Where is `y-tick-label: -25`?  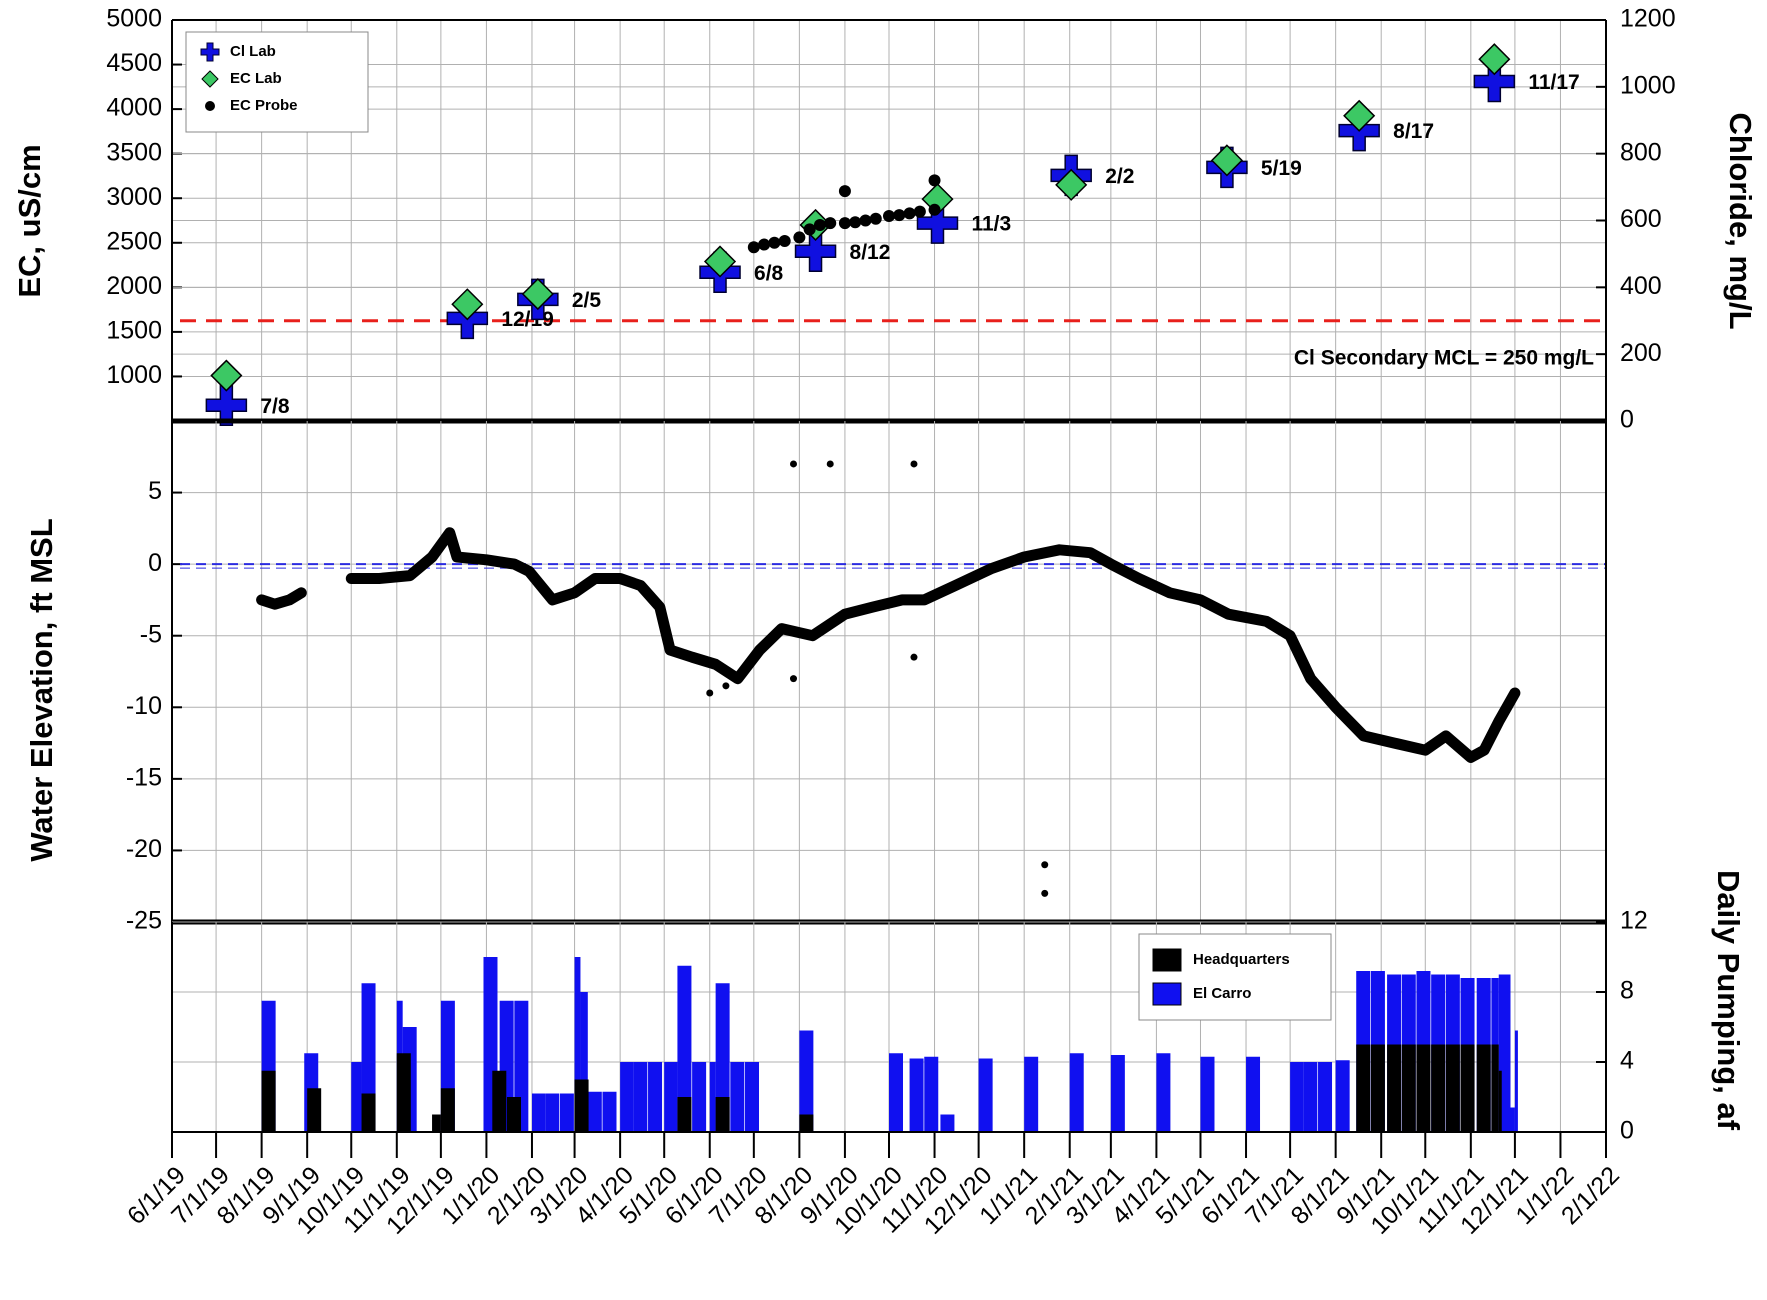
y-tick-label: -25 is located at coordinates (144, 921).